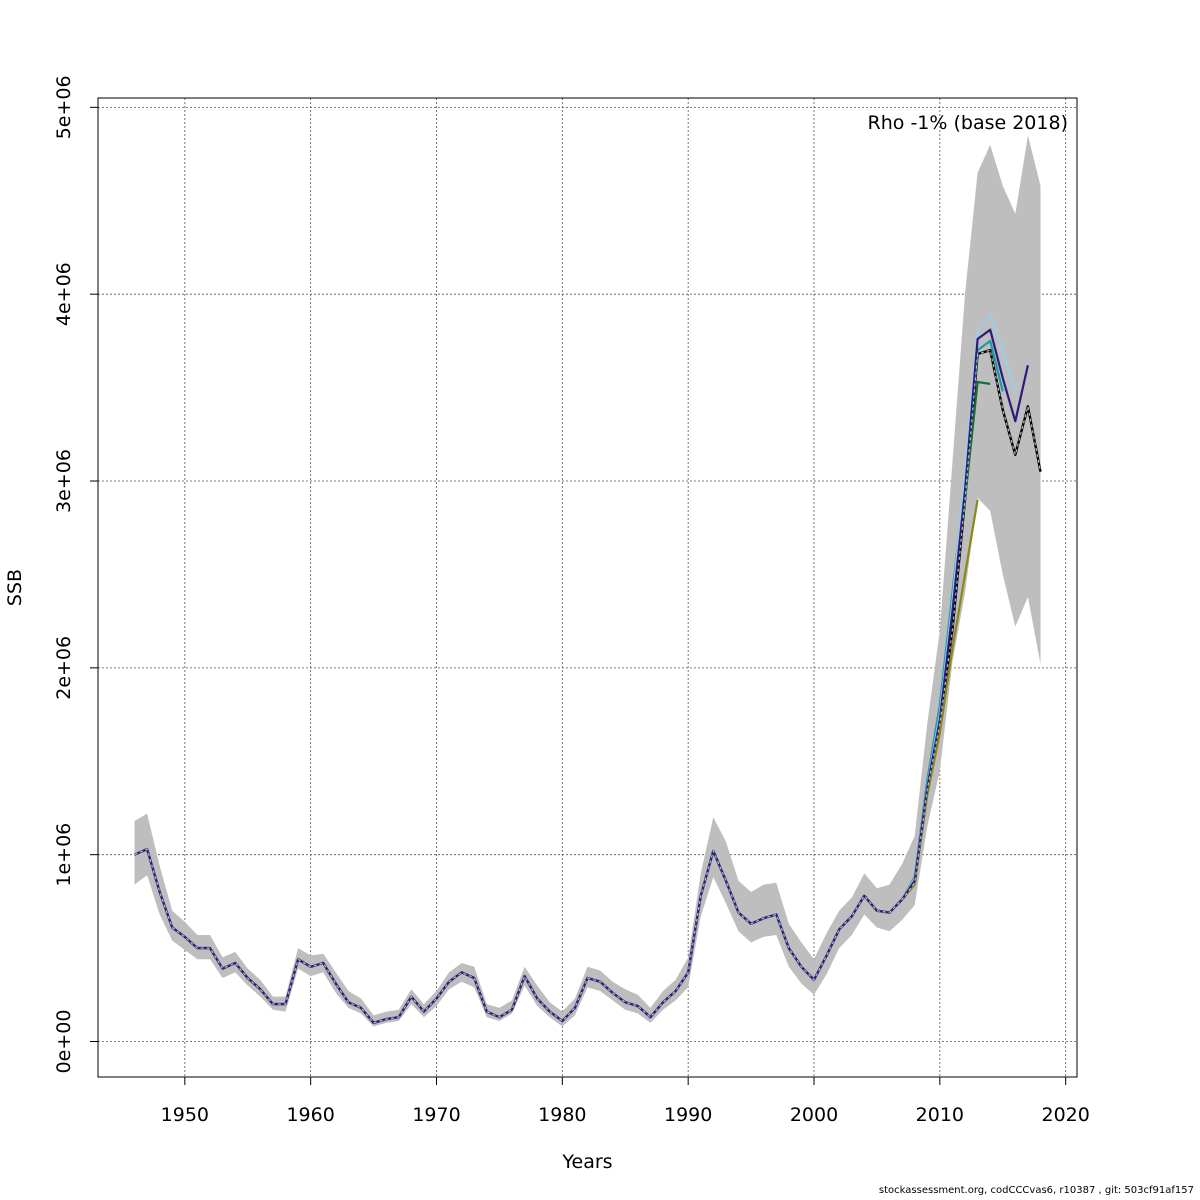  I want to click on x-tick-label: 2020, so click(1065, 1115).